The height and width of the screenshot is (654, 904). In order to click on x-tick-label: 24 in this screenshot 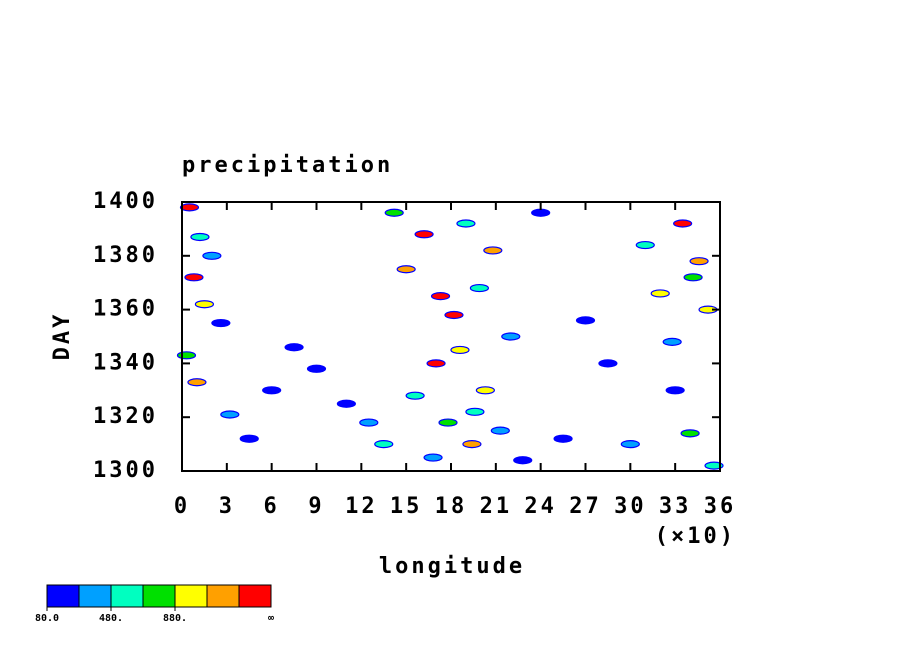, I will do `click(540, 506)`.